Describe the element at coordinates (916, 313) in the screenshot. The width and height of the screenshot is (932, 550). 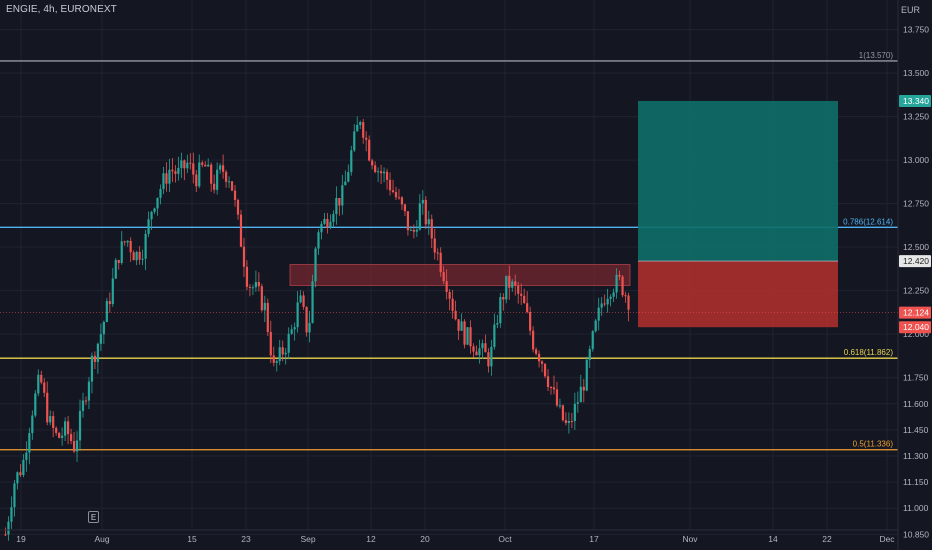
I see `price-label-text: 12.124` at that location.